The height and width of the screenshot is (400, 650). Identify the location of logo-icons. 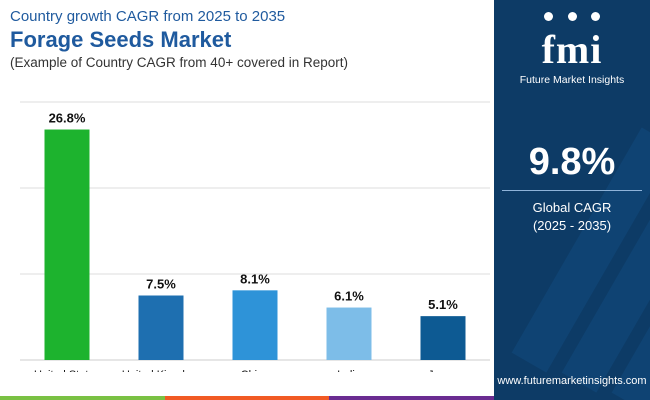
(572, 14).